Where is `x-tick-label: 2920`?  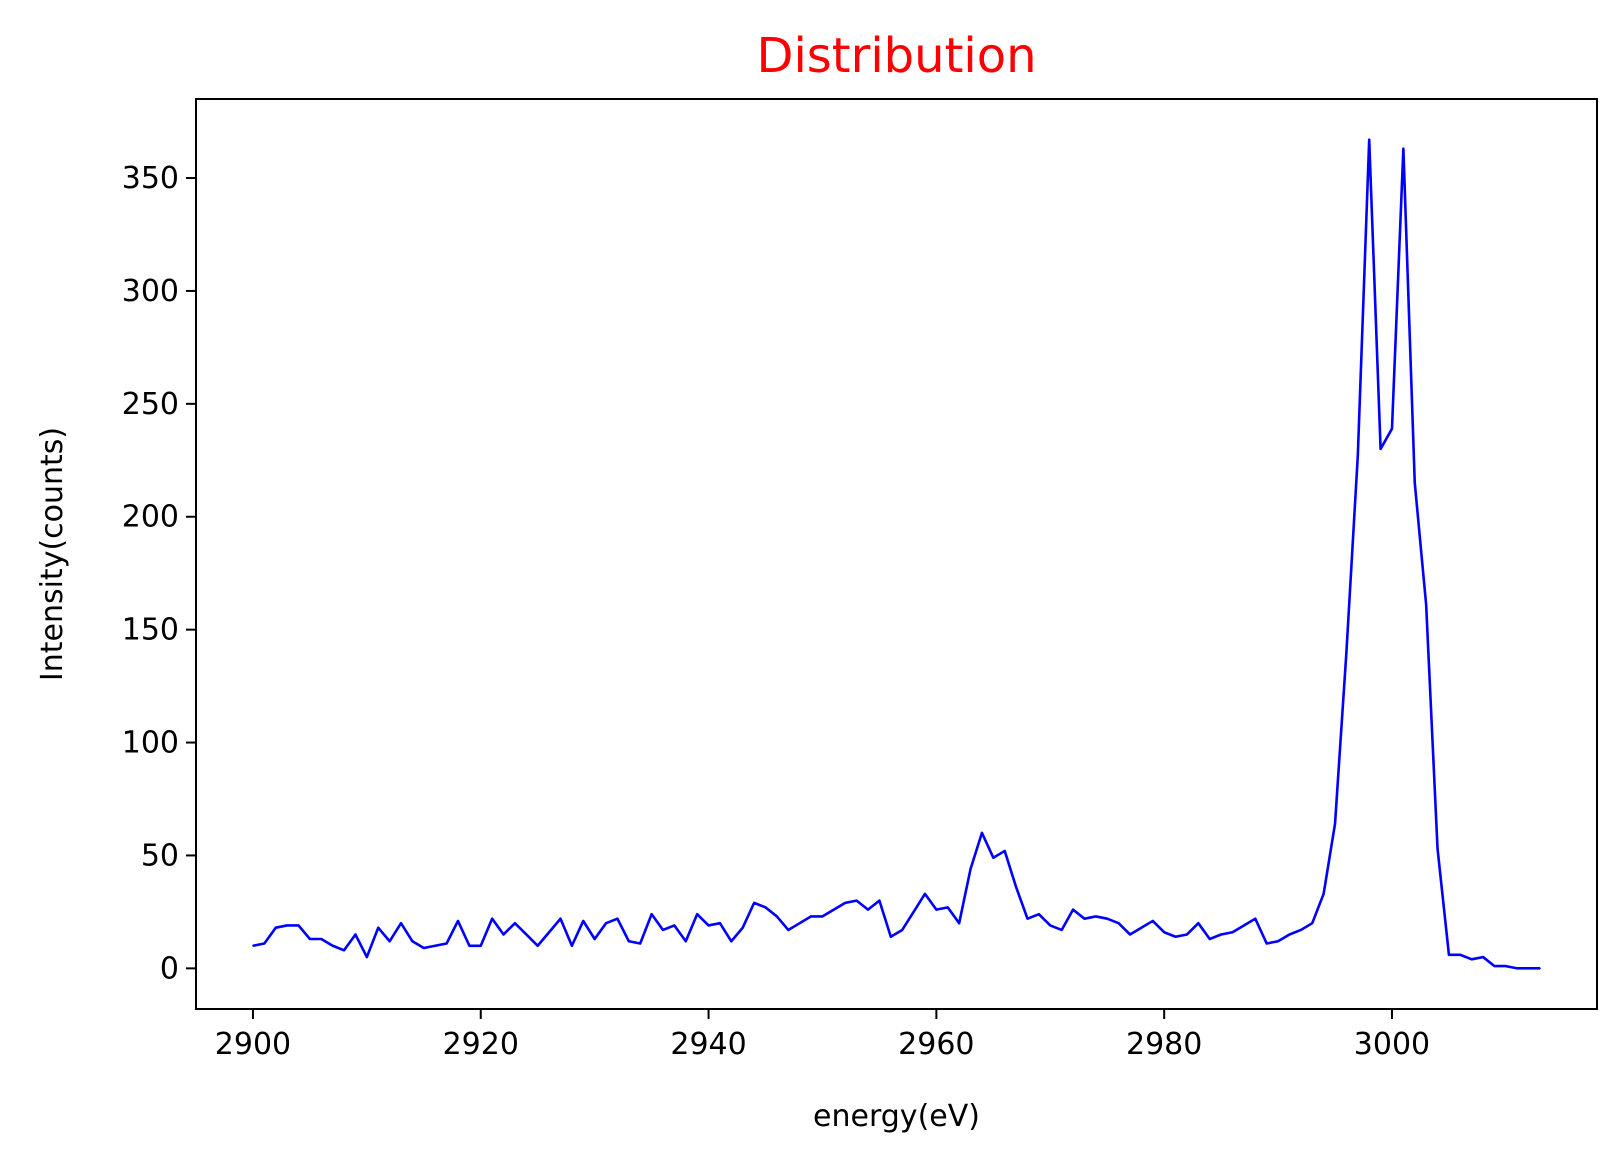
x-tick-label: 2920 is located at coordinates (481, 1044).